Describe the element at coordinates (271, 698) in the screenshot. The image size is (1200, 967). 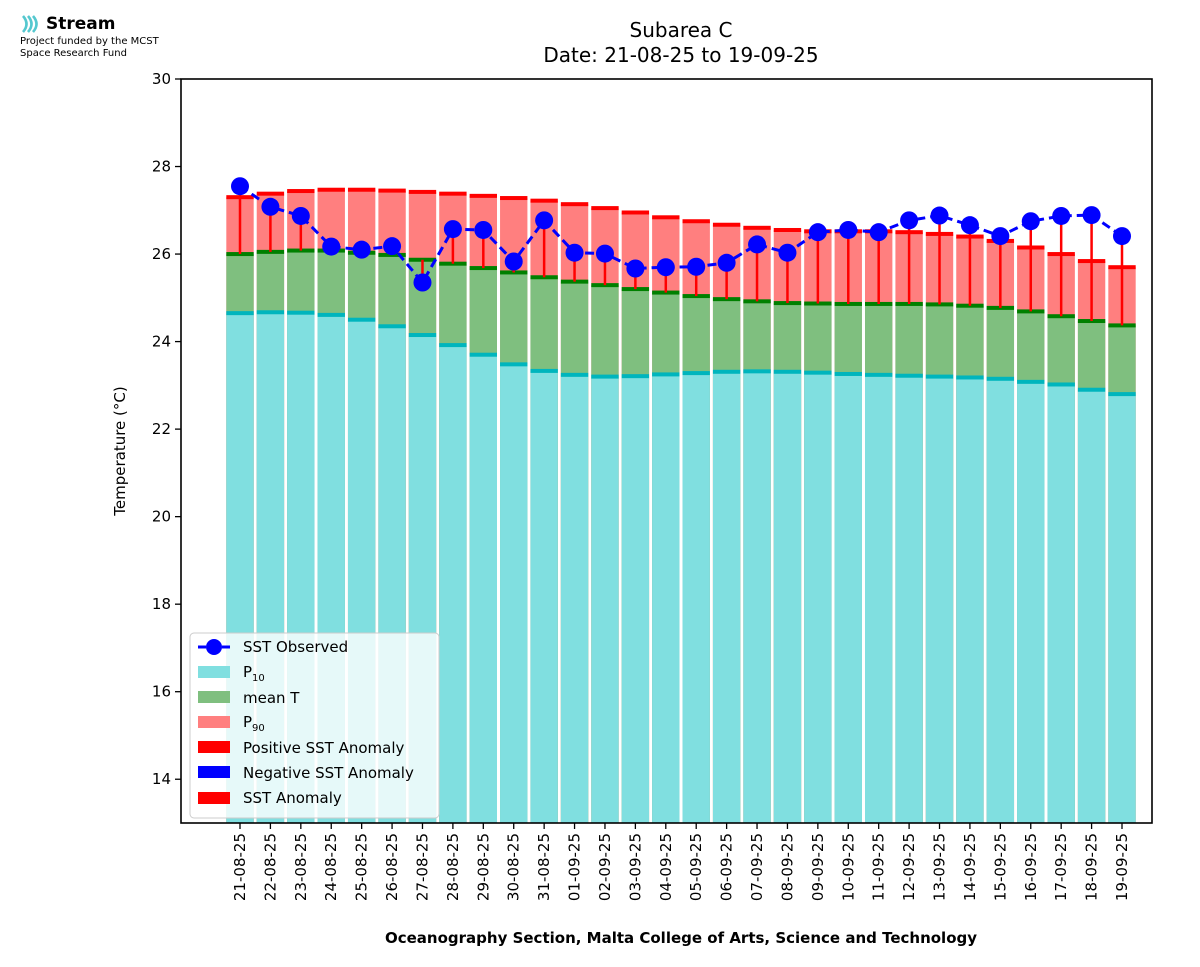
I see `legend-mean-label: mean T` at that location.